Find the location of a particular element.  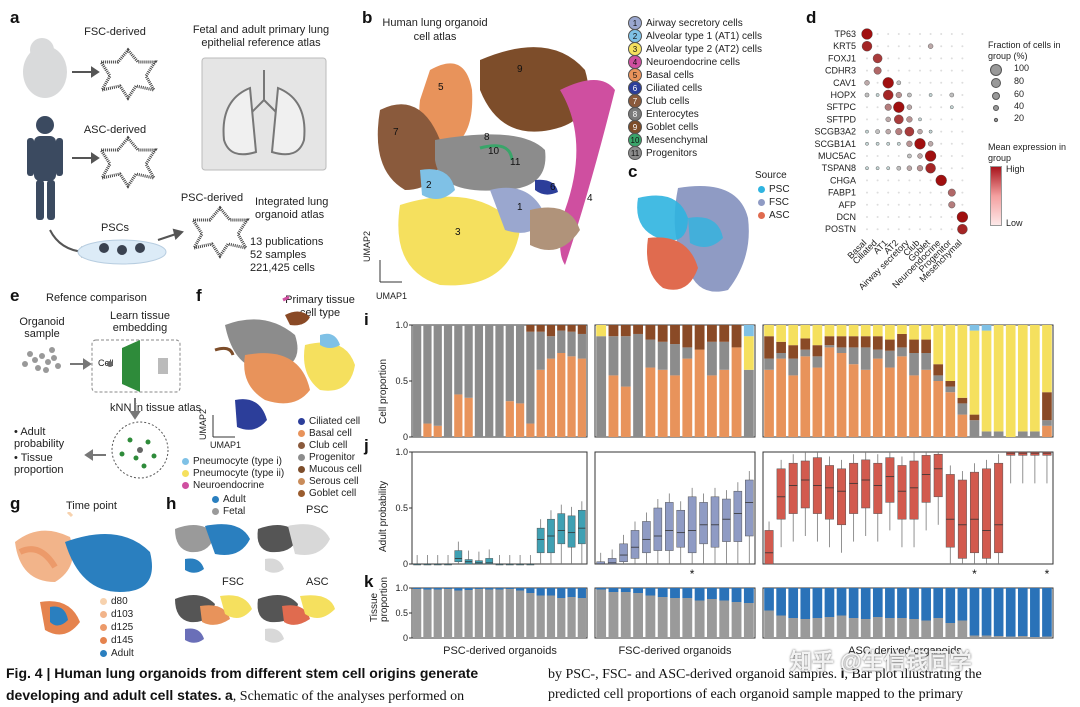

svg-text: 3 is located at coordinates (458, 232).